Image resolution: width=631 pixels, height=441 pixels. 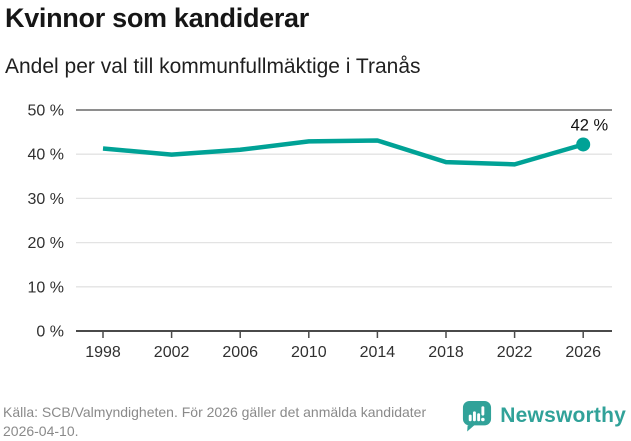 I want to click on end-point-marker, so click(x=583, y=144).